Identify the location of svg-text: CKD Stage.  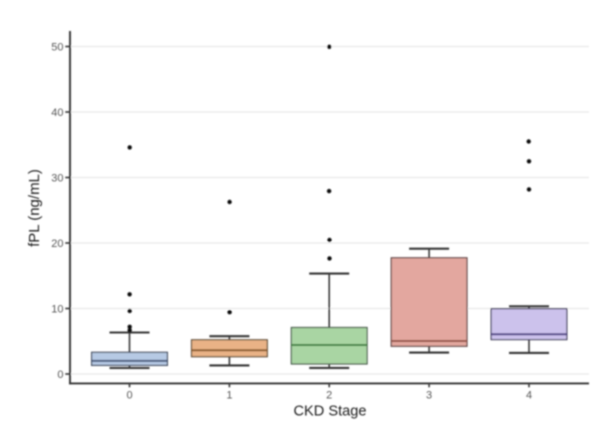
(329, 412).